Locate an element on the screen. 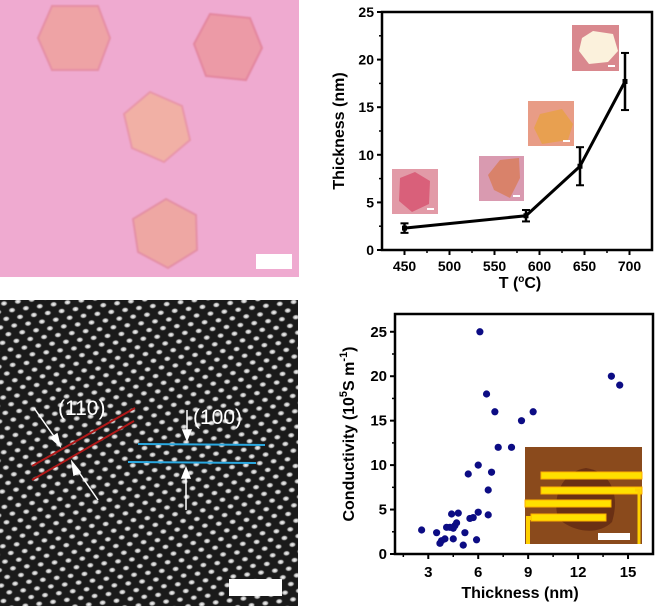 This screenshot has width=664, height=606. x-axis-label: T (oC) is located at coordinates (520, 283).